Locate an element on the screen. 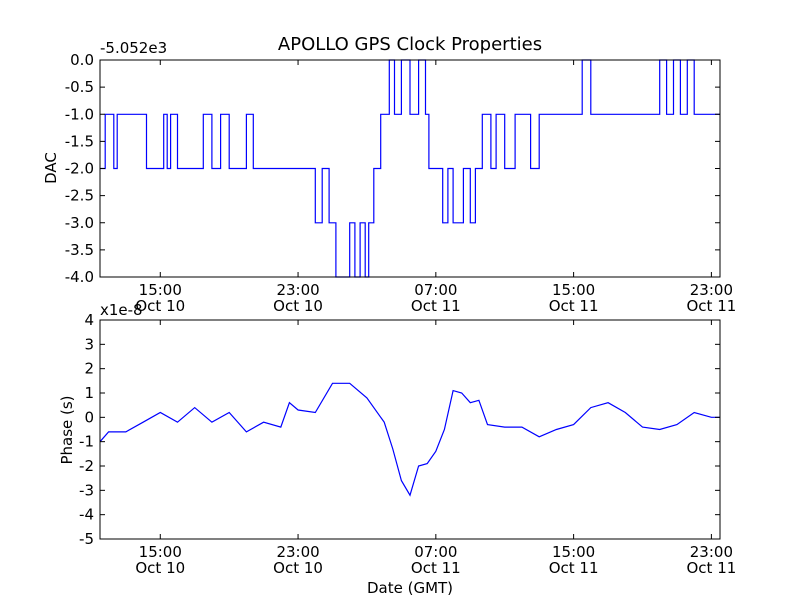 Image resolution: width=800 pixels, height=600 pixels. dac-y-tick-label: -2.0 is located at coordinates (79, 169).